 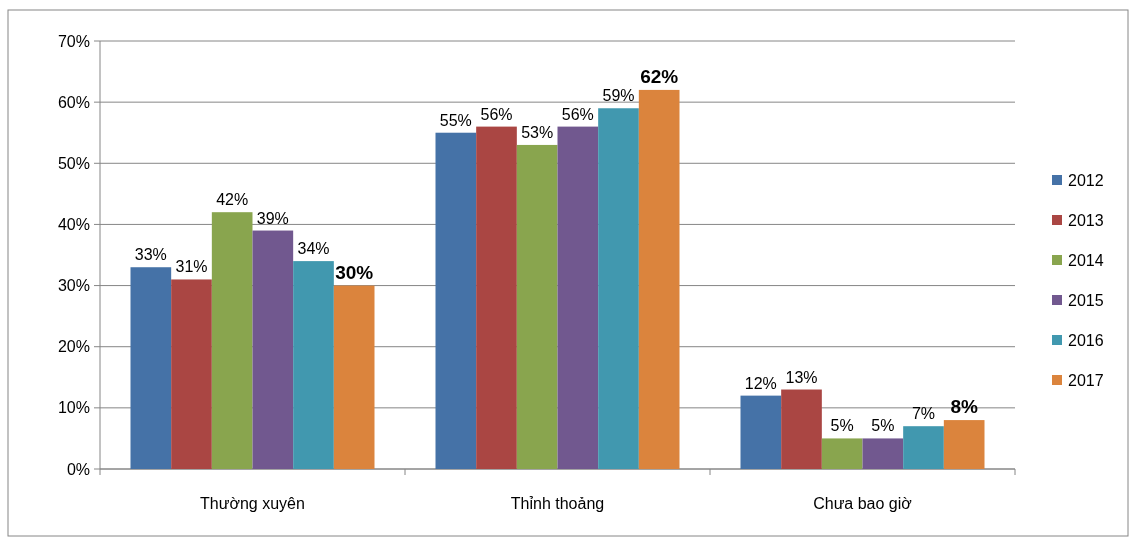 I want to click on y-tick-label: 70%, so click(x=73, y=41).